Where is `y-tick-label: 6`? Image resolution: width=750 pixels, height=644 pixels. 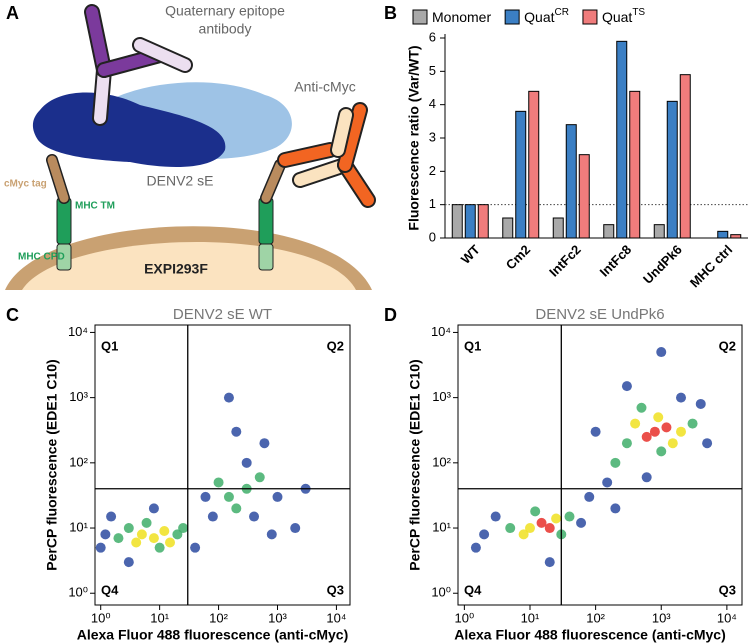 y-tick-label: 6 is located at coordinates (432, 36).